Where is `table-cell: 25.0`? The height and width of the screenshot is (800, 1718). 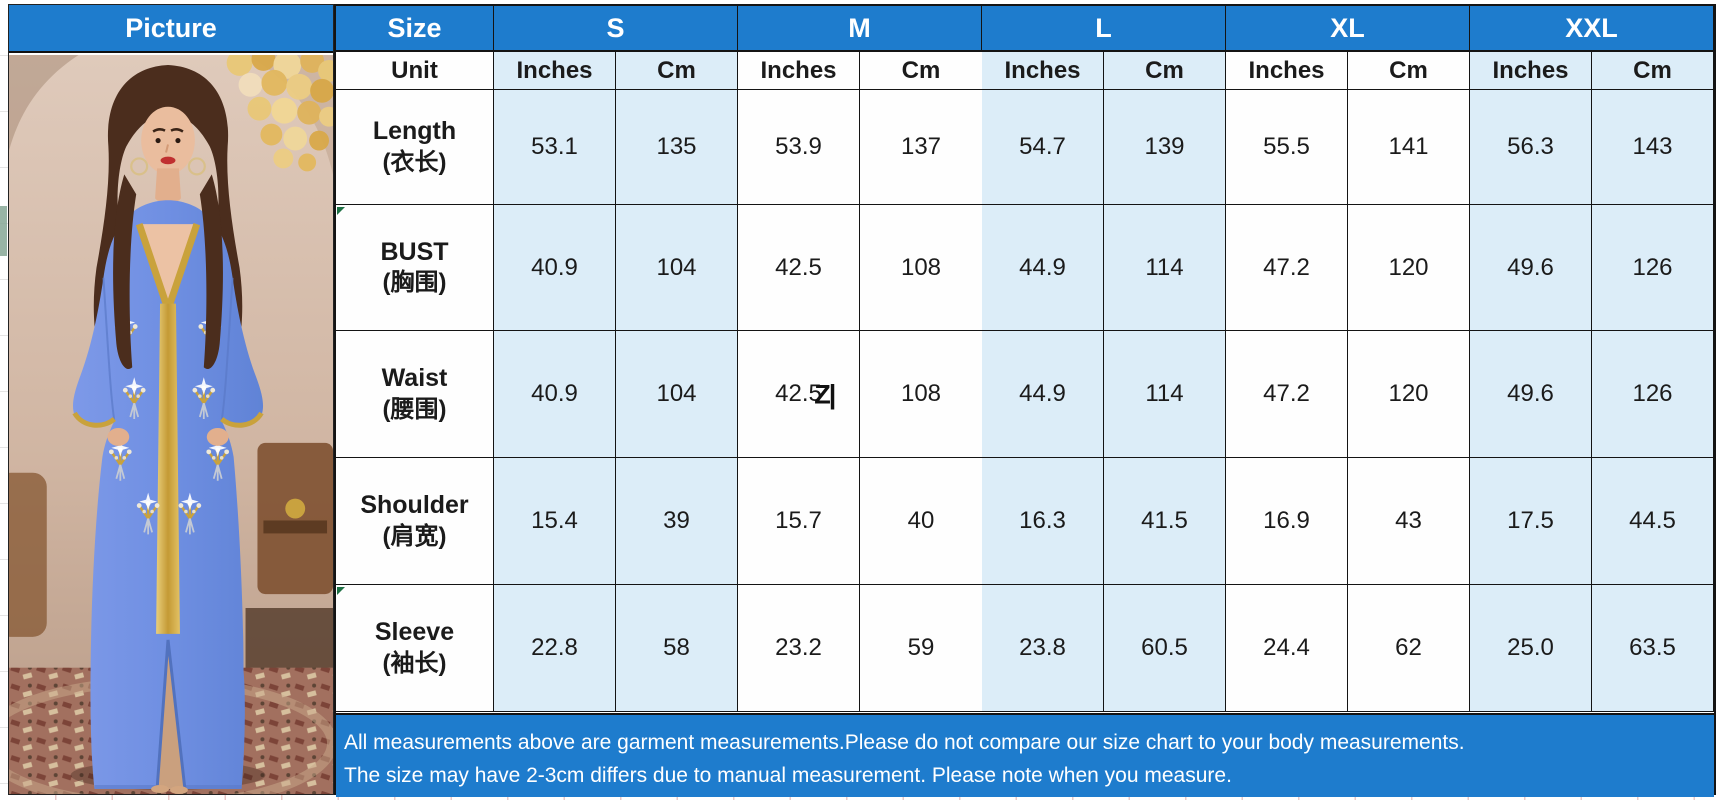 table-cell: 25.0 is located at coordinates (1531, 648).